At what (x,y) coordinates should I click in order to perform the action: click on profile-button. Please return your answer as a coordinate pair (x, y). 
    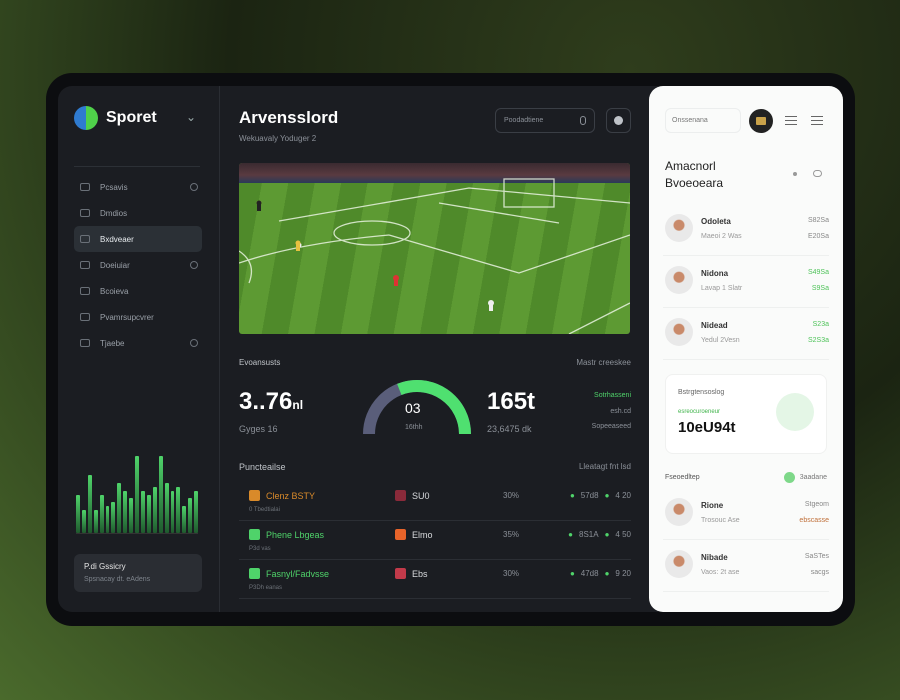
    Looking at the image, I should click on (618, 120).